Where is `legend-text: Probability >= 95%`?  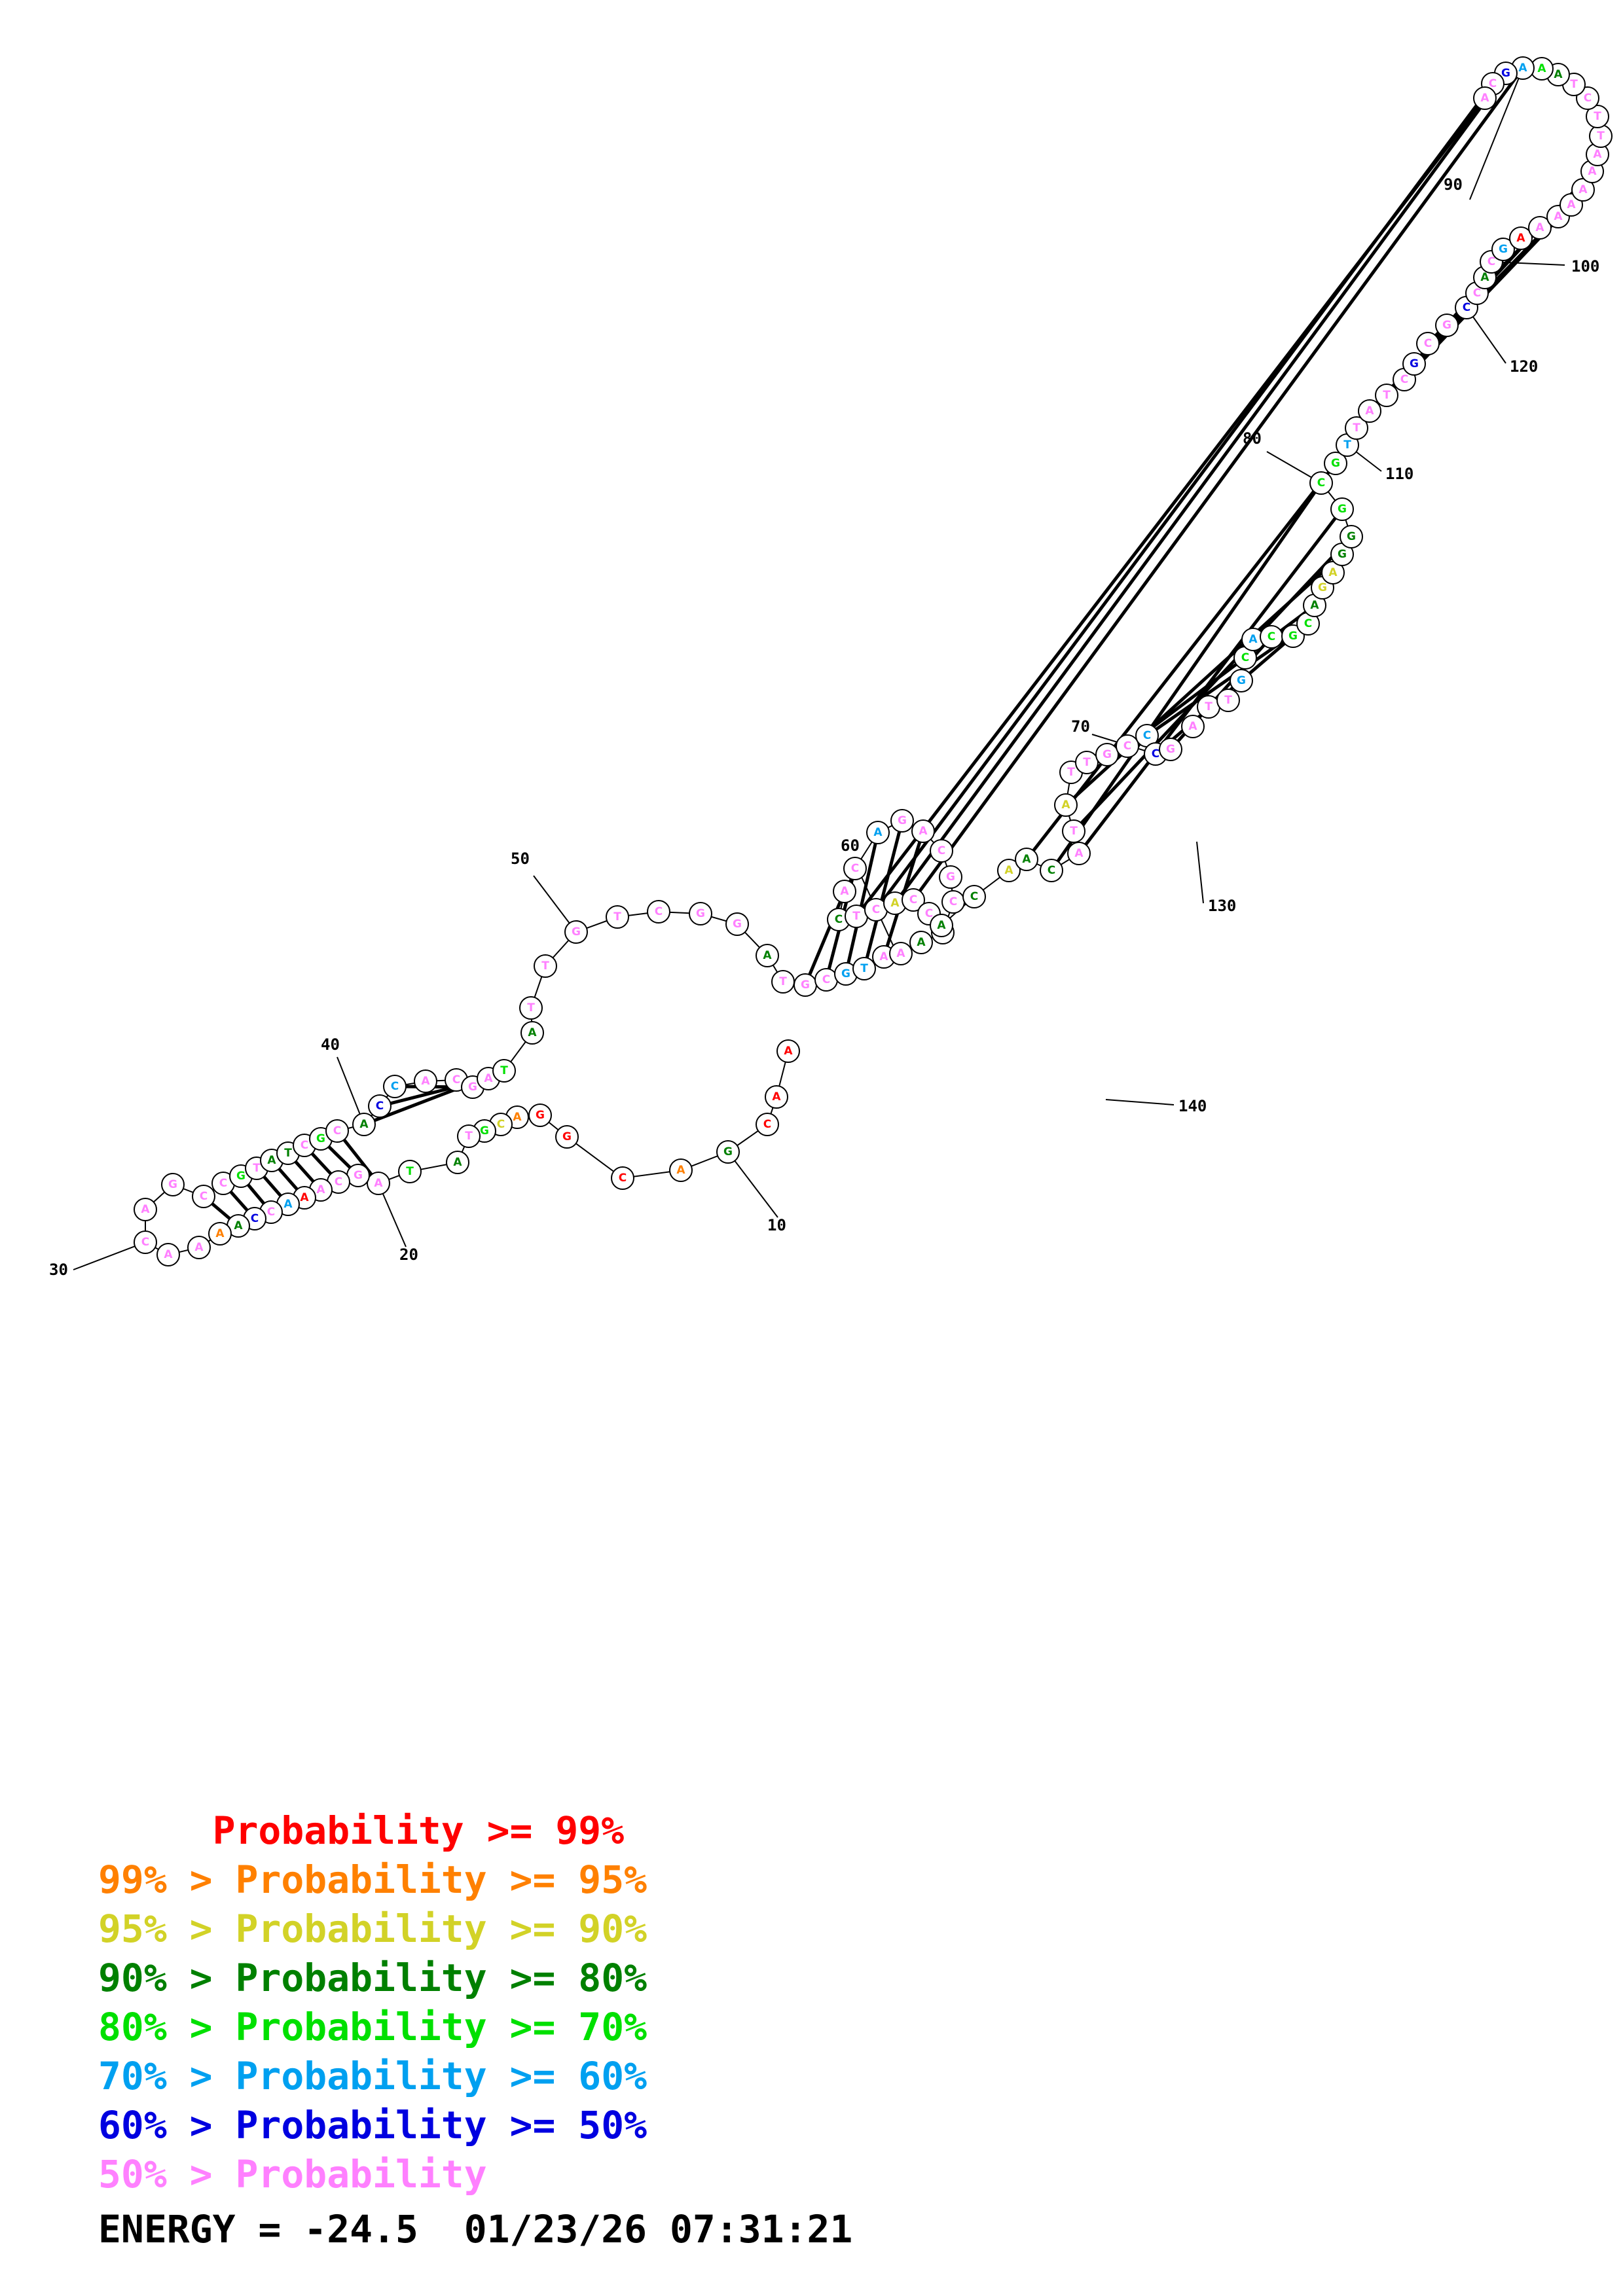 legend-text: Probability >= 95% is located at coordinates (441, 1879).